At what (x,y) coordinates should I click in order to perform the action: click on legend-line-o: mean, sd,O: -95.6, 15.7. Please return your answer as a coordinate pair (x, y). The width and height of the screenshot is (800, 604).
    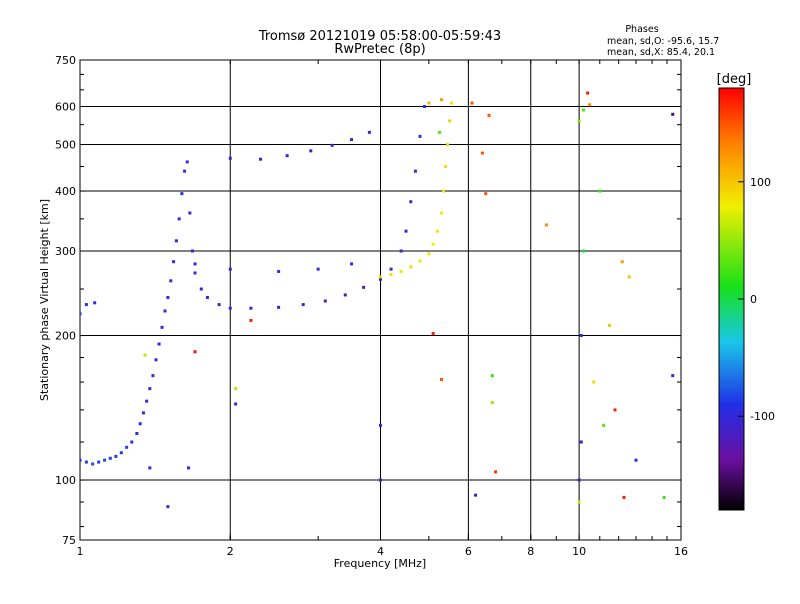
    Looking at the image, I should click on (663, 41).